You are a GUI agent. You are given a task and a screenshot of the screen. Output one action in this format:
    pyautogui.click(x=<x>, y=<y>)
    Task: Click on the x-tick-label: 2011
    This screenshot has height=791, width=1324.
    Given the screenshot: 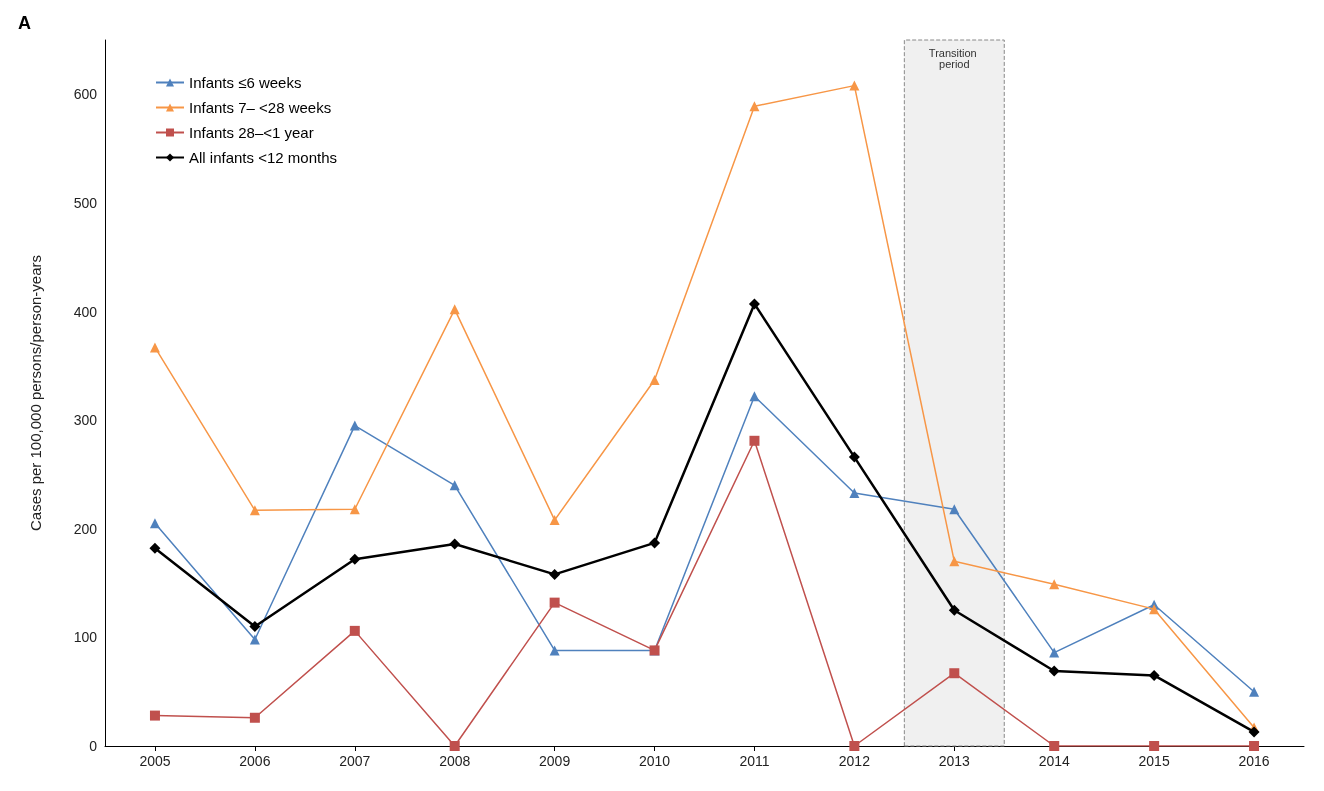 What is the action you would take?
    pyautogui.click(x=754, y=761)
    